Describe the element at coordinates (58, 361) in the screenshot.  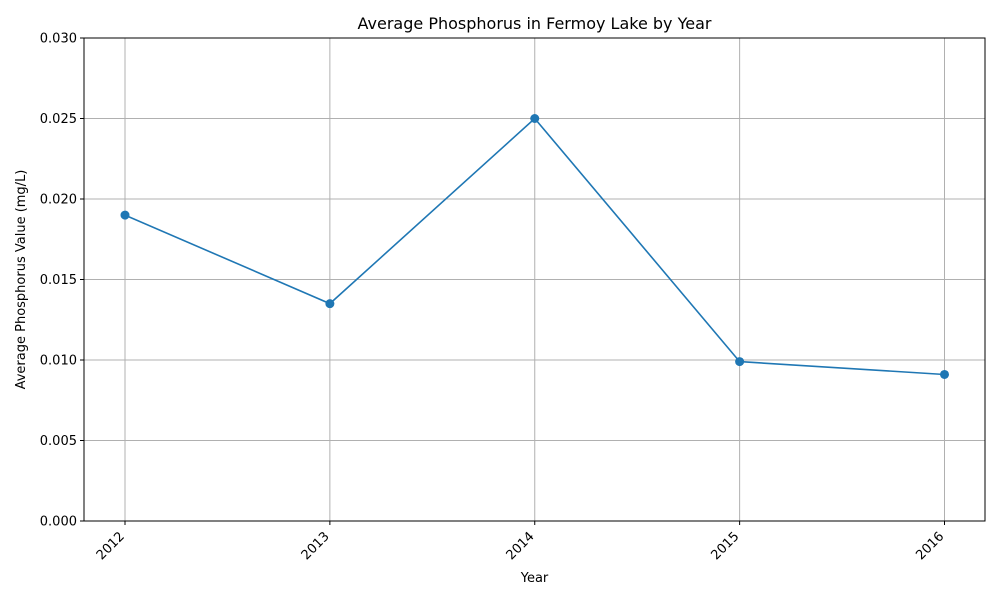
I see `y-tick-label: 0.010` at that location.